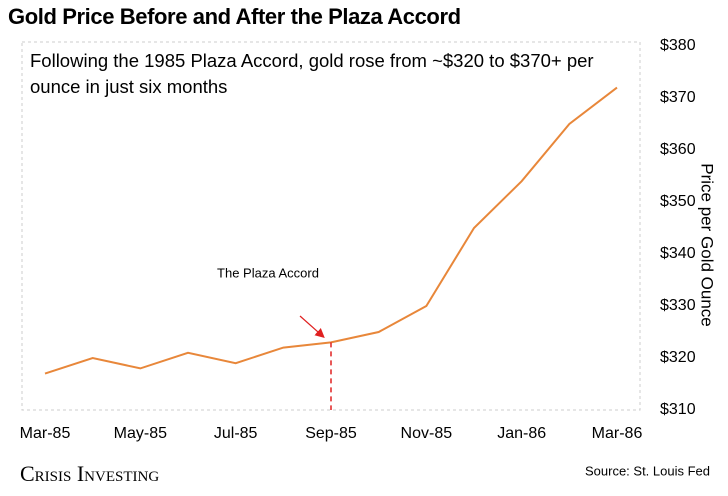 This screenshot has width=728, height=496. What do you see at coordinates (678, 409) in the screenshot?
I see `y-tick-label: $310` at bounding box center [678, 409].